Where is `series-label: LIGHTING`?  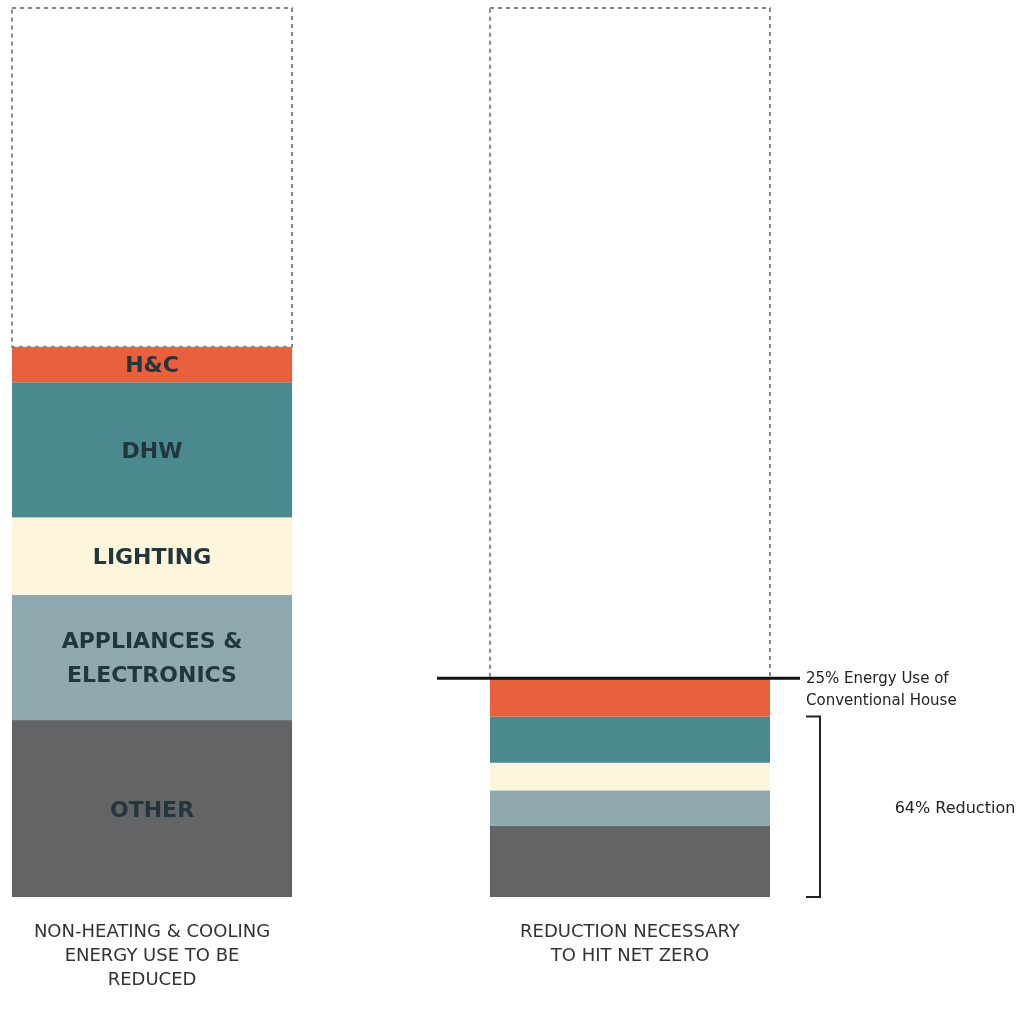 series-label: LIGHTING is located at coordinates (152, 557).